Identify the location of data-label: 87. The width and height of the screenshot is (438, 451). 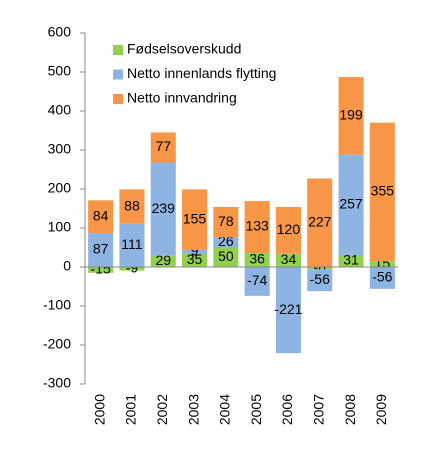
(101, 249).